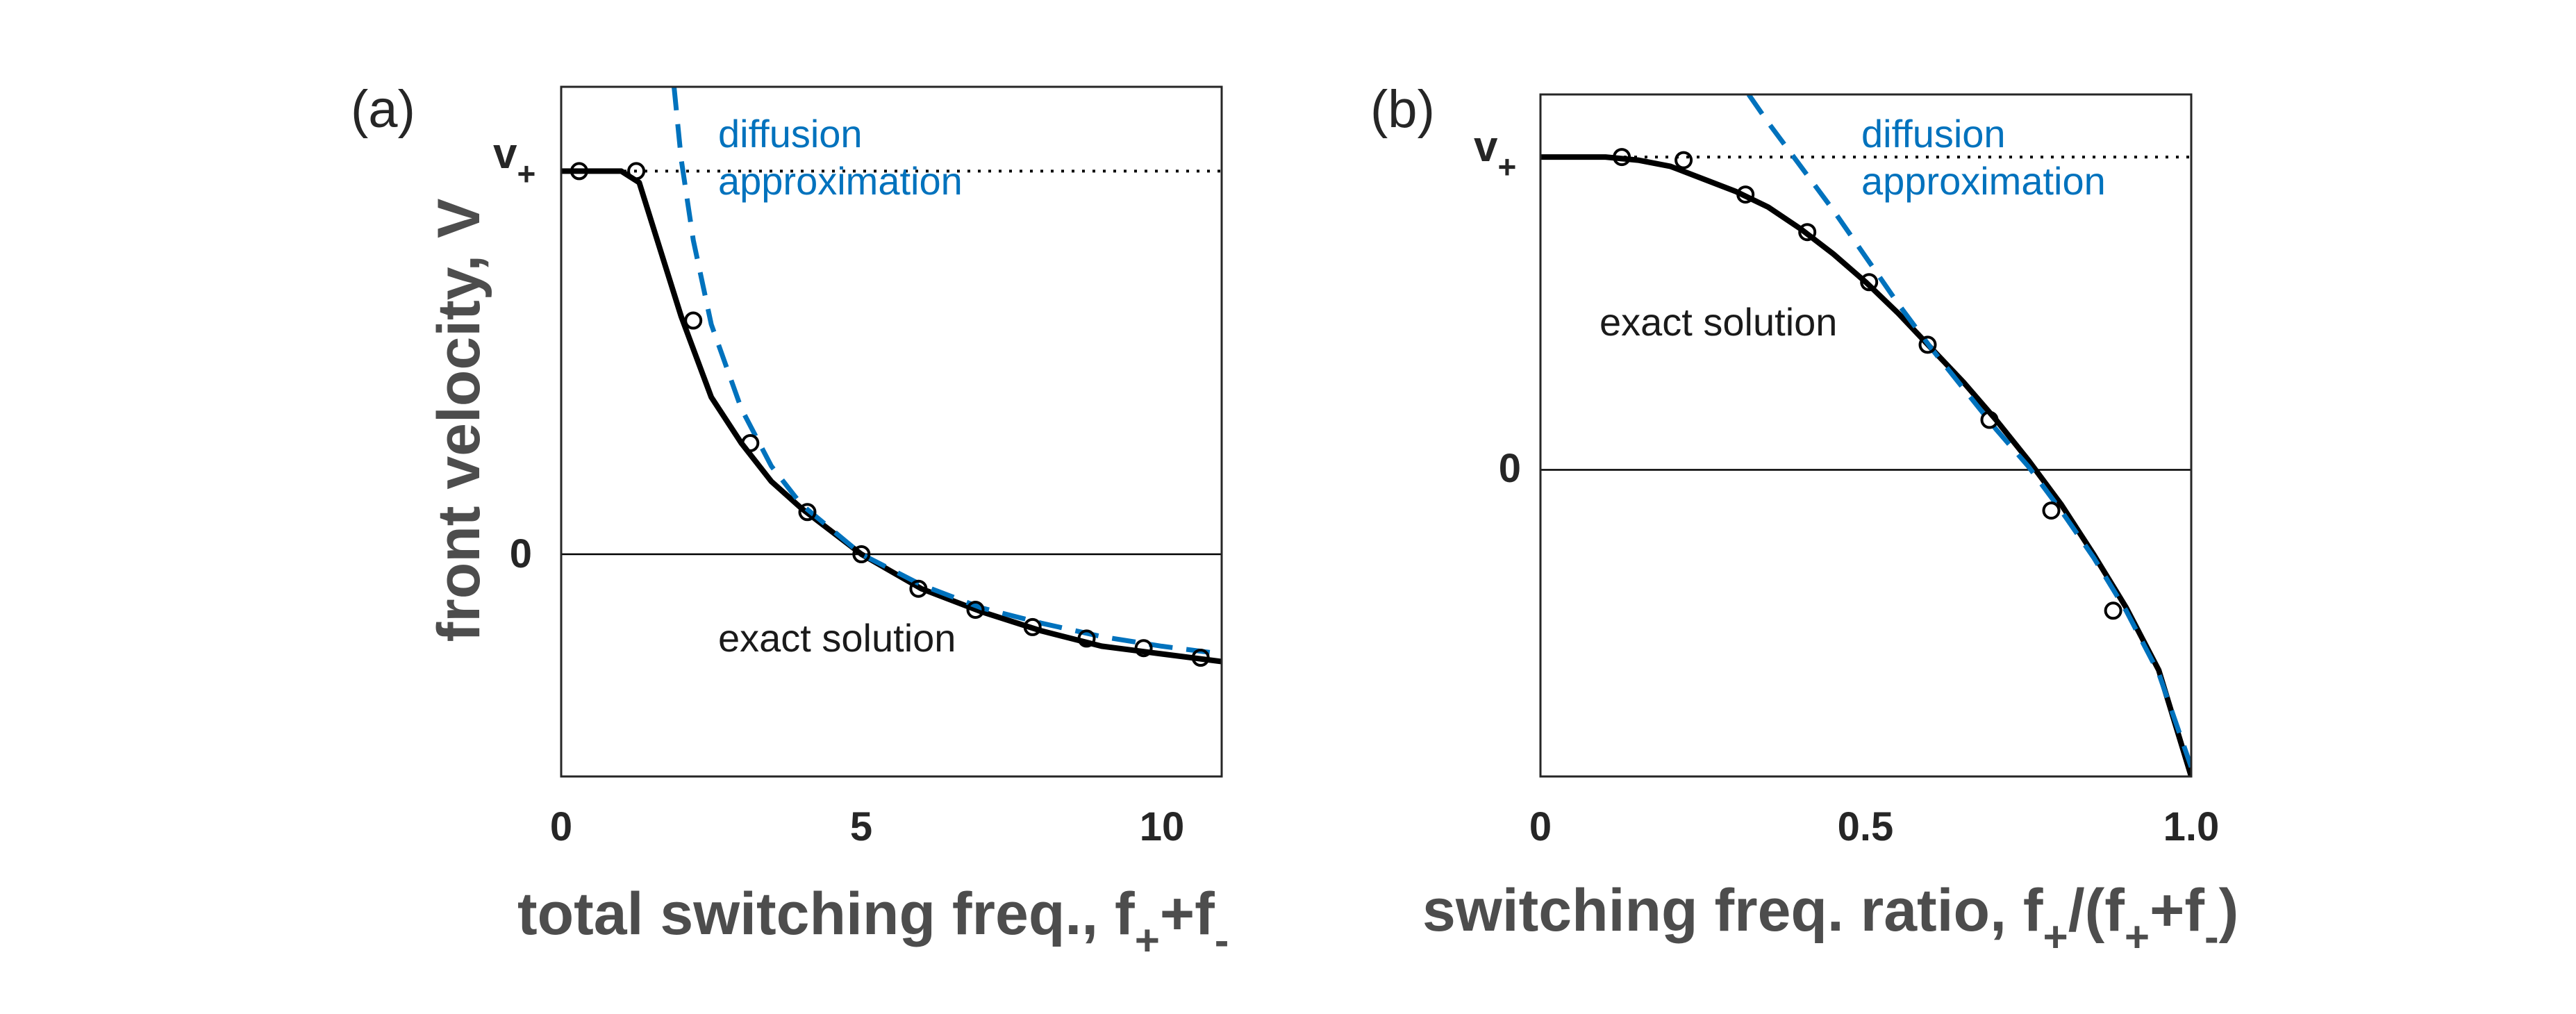 The width and height of the screenshot is (2576, 1014). Describe the element at coordinates (514, 161) in the screenshot. I see `vplus-label-a: v+` at that location.